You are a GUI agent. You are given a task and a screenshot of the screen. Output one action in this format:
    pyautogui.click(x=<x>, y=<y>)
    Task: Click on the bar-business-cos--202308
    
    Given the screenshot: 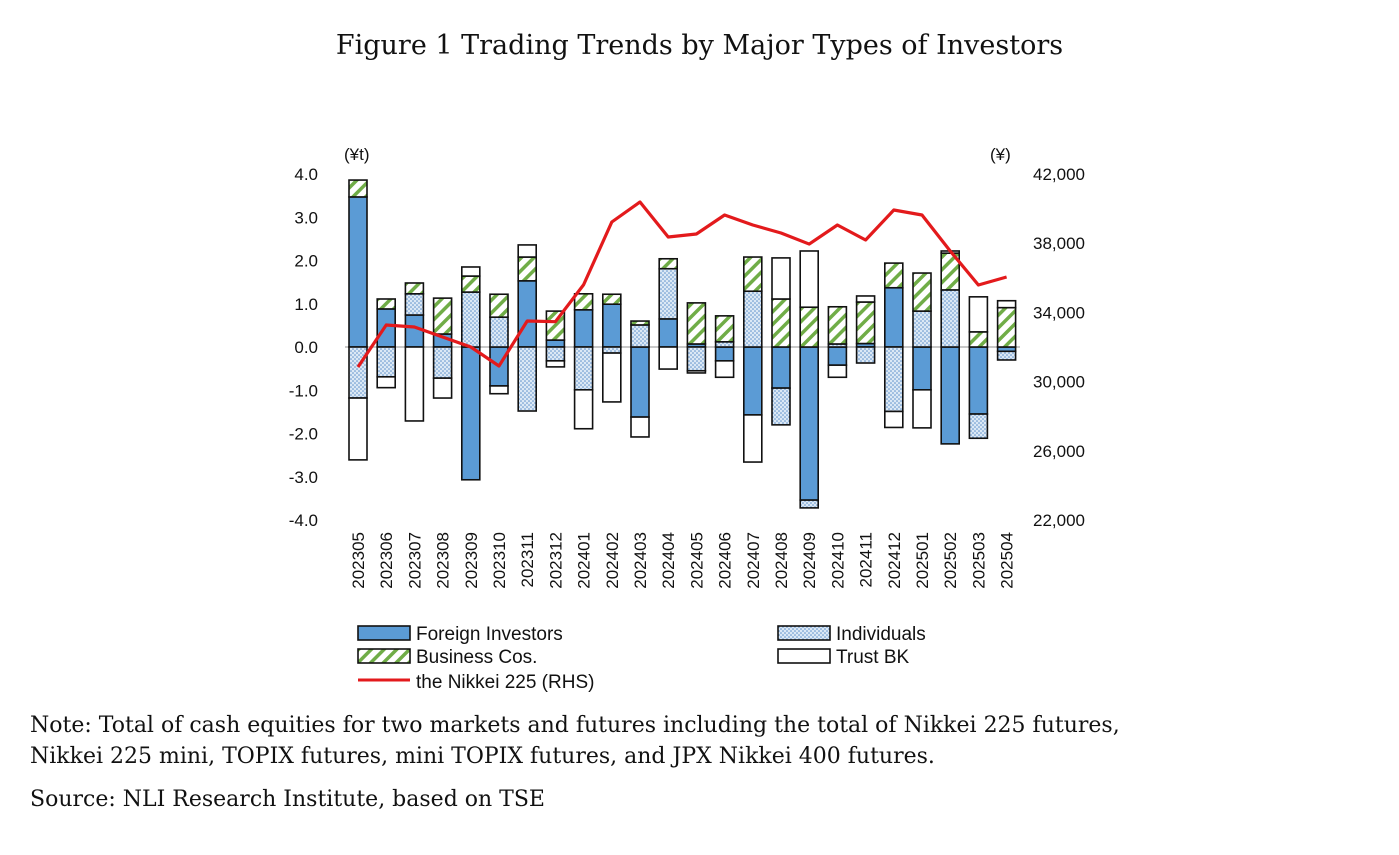 What is the action you would take?
    pyautogui.click(x=442, y=316)
    